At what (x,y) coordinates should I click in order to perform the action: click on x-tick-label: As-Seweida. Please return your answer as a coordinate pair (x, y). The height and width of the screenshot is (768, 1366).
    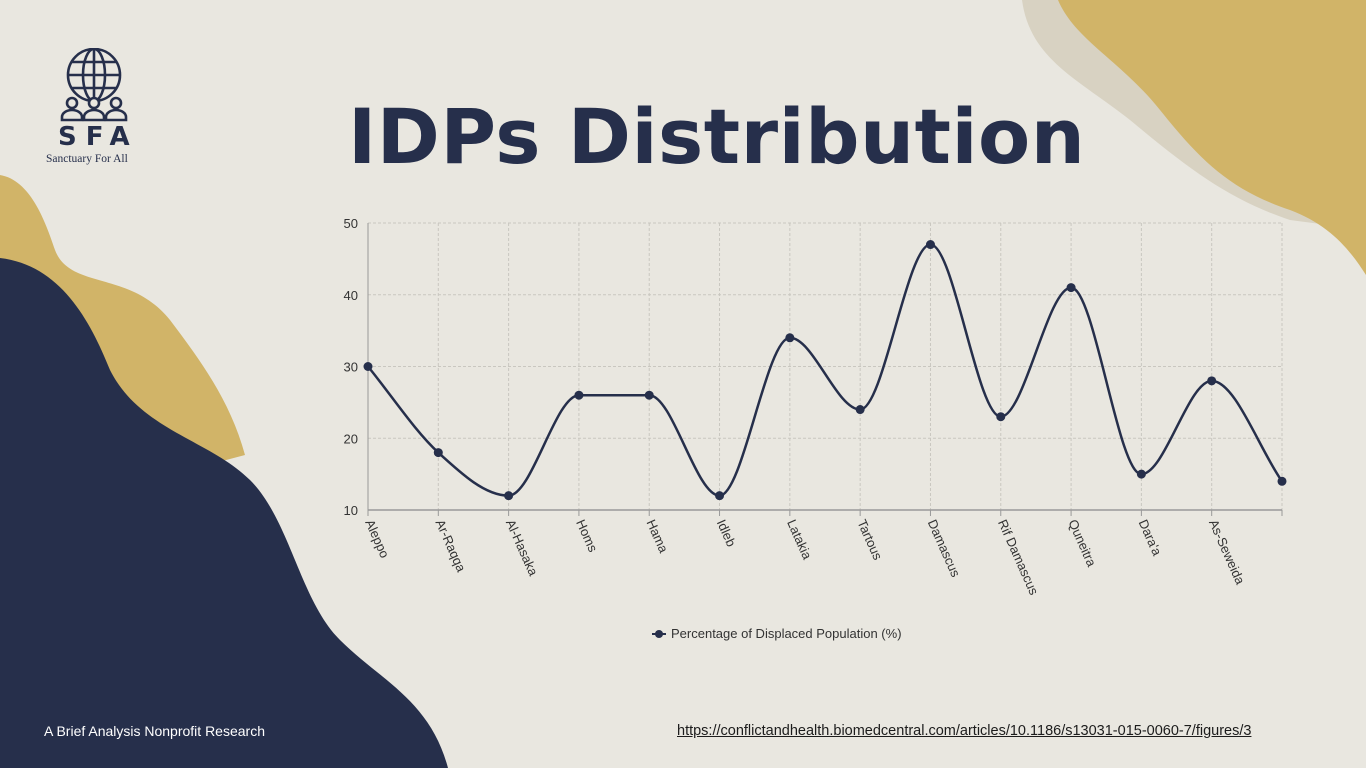
    Looking at the image, I should click on (1227, 552).